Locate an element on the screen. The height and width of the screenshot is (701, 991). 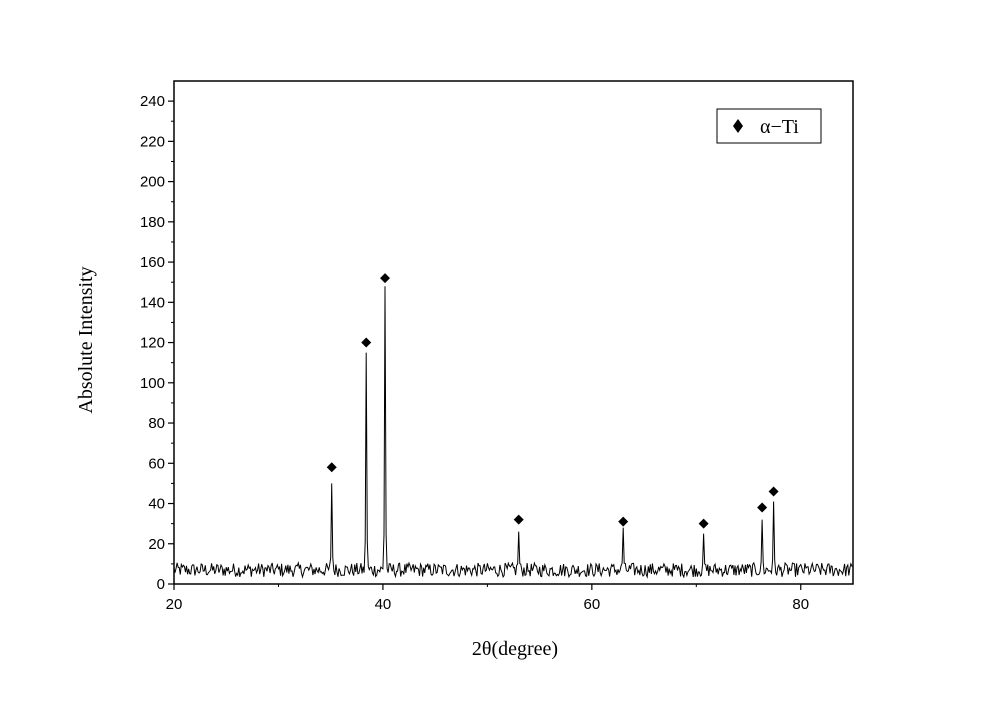
legend-label: α−Ti is located at coordinates (779, 127).